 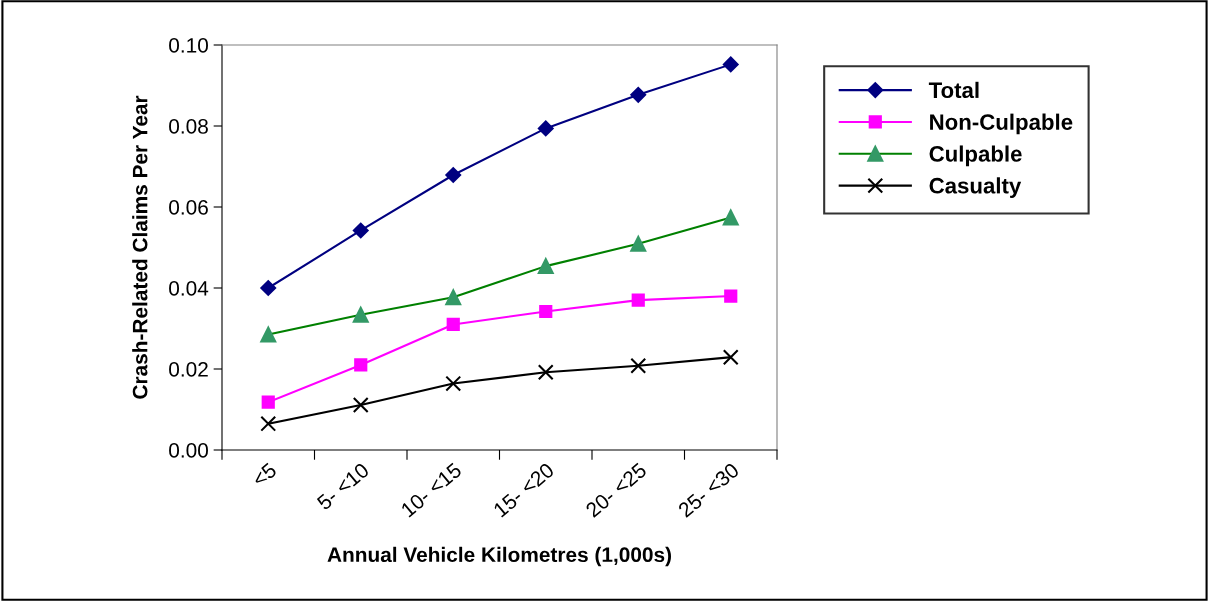 I want to click on legend-label: Casualty, so click(x=975, y=187).